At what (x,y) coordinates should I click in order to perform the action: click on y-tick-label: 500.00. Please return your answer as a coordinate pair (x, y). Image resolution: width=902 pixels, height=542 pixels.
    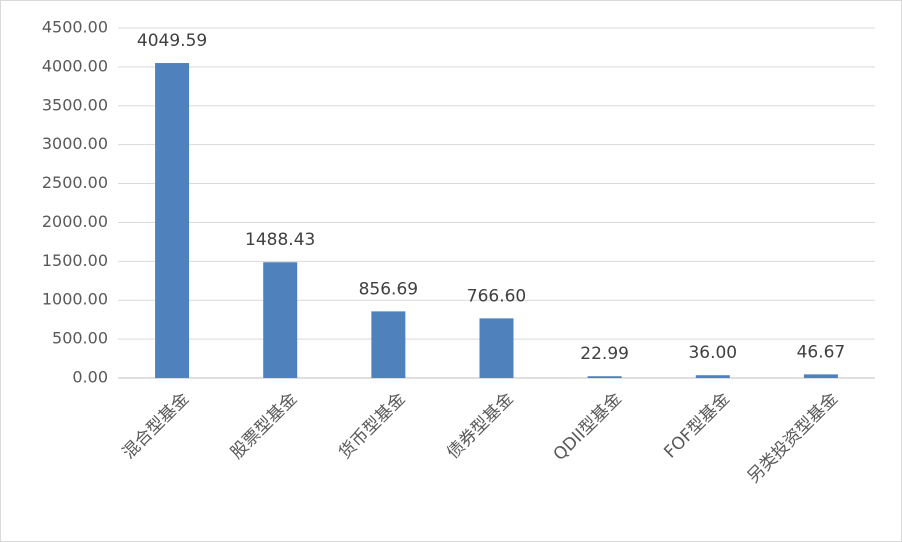
    Looking at the image, I should click on (80, 338).